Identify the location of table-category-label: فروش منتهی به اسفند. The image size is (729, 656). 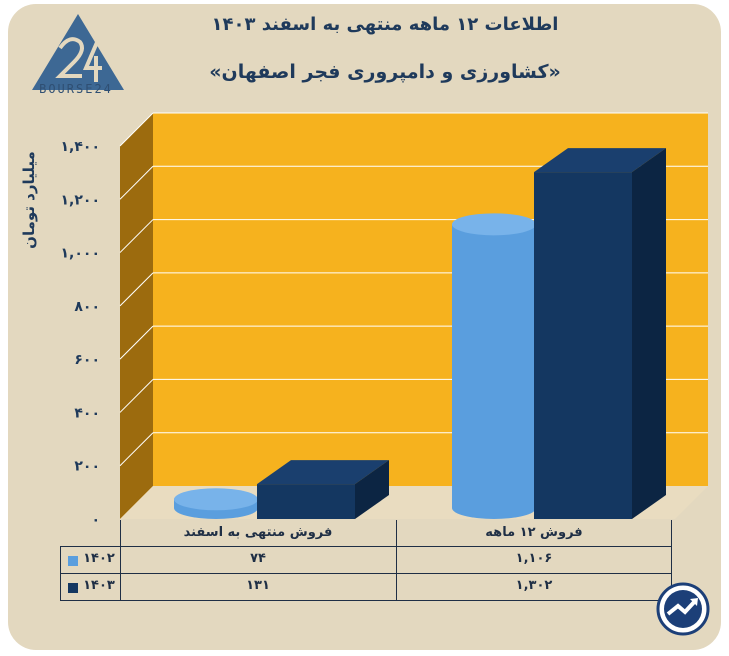
(258, 532).